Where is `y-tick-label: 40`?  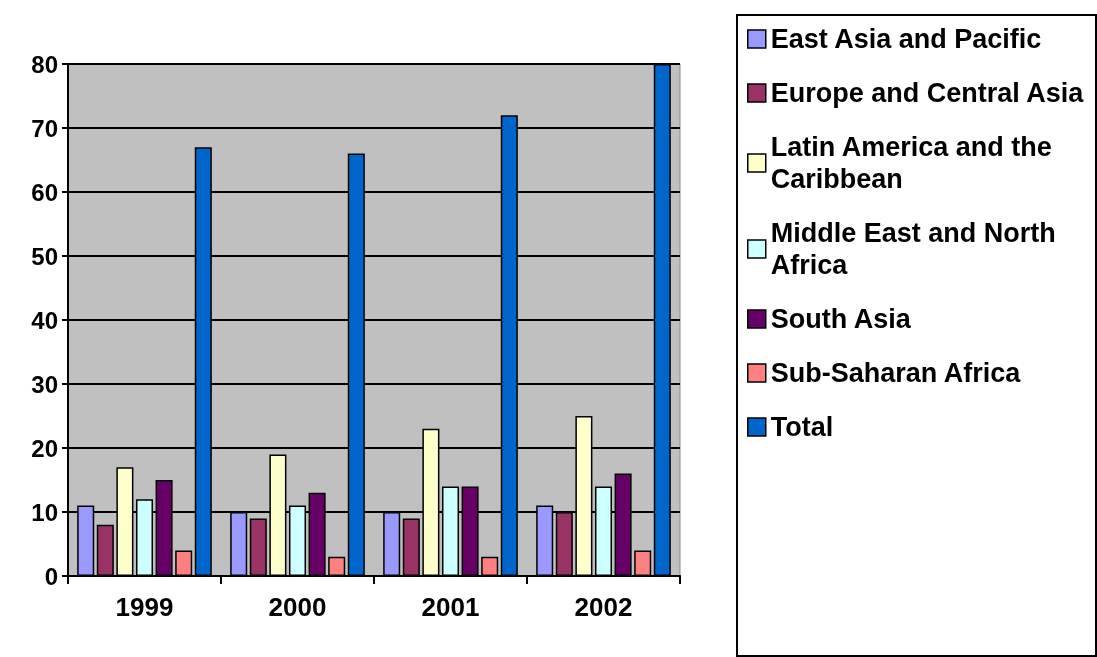
y-tick-label: 40 is located at coordinates (44, 320).